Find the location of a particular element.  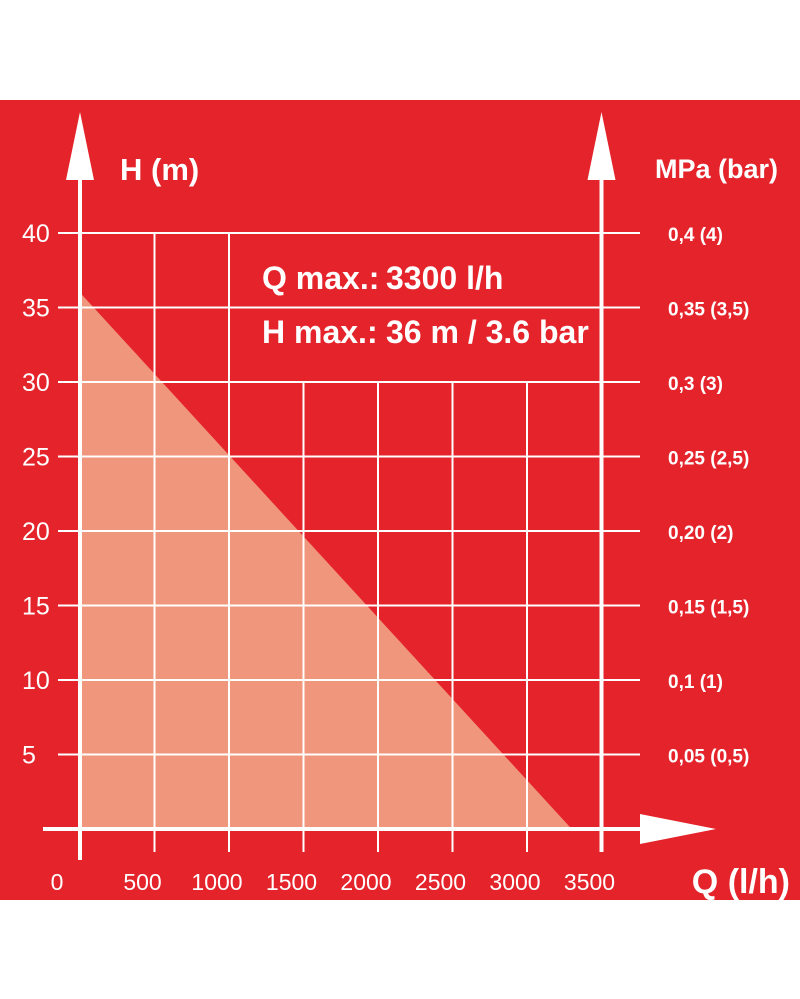

y-tick-35: 35 is located at coordinates (36, 309).